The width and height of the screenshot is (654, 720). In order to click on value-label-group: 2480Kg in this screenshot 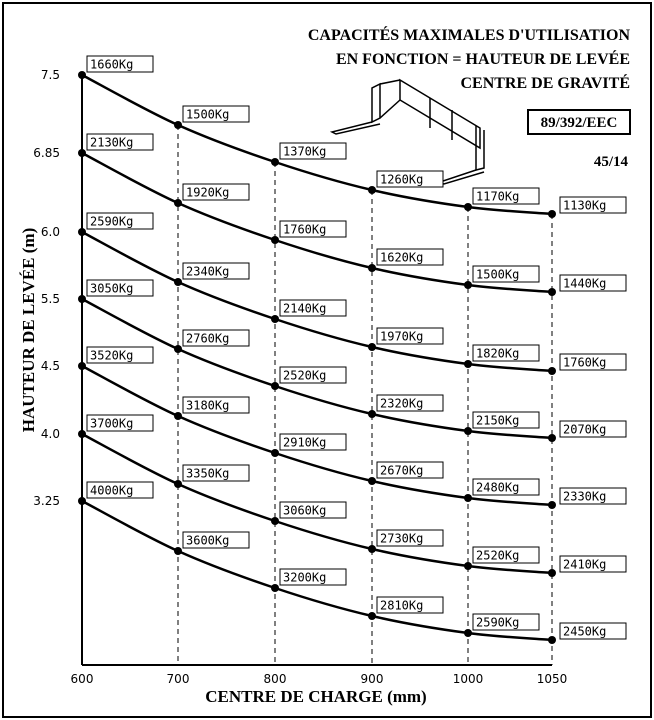, I will do `click(506, 487)`.